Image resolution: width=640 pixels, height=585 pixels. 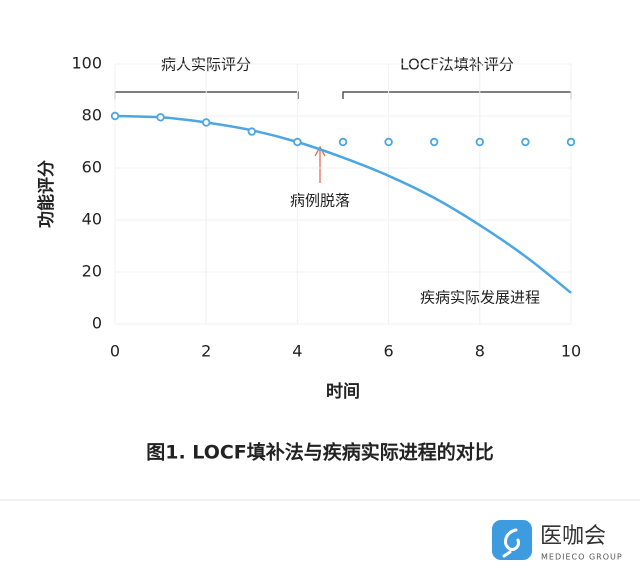 What do you see at coordinates (571, 351) in the screenshot?
I see `x-tick-label: 10` at bounding box center [571, 351].